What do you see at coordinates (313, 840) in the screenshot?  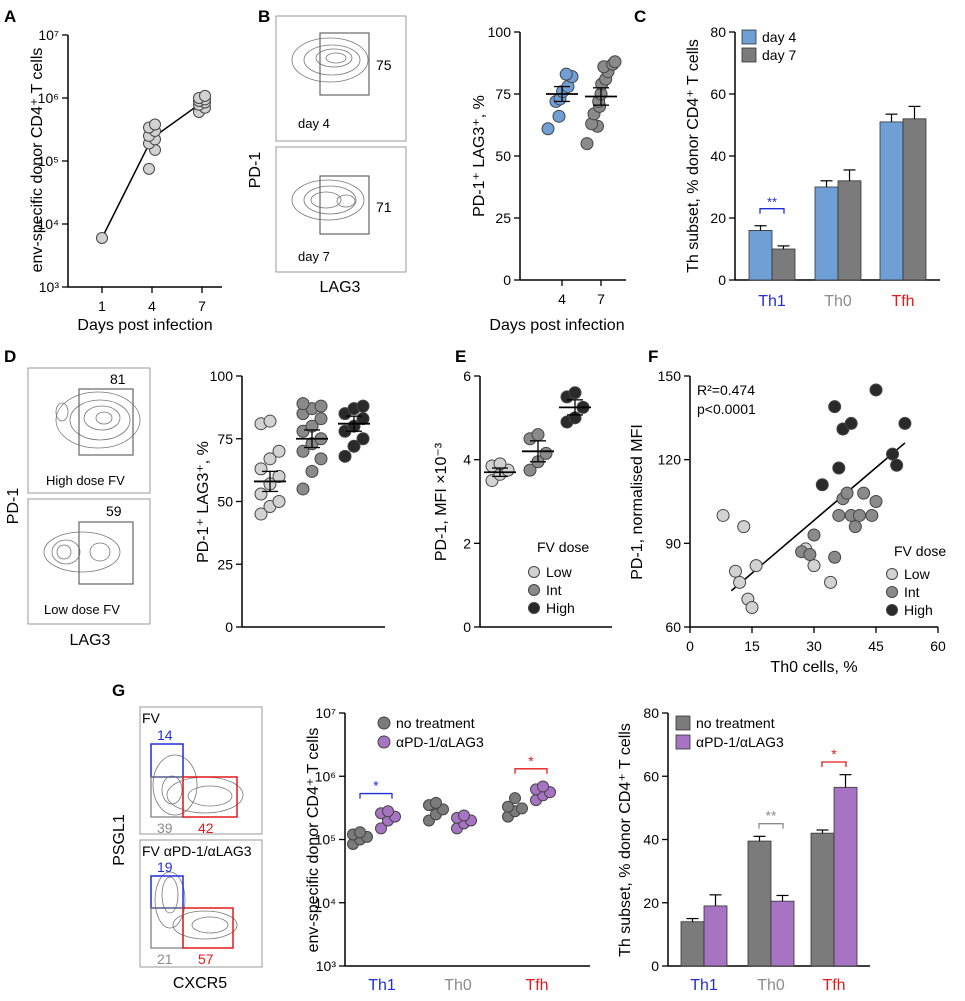 I see `chart-g2-ylabel: env-specific donor CD4⁺ T cells` at bounding box center [313, 840].